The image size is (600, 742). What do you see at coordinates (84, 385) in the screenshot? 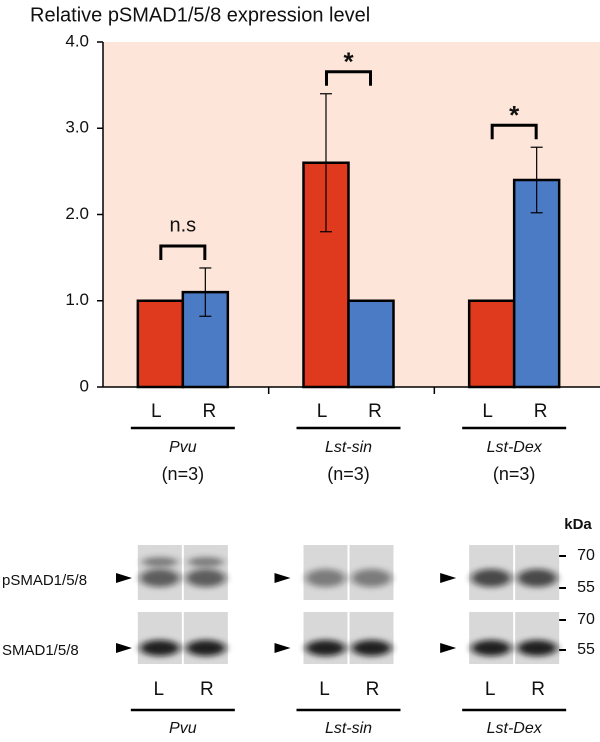
I see `y-tick-label: 0` at bounding box center [84, 385].